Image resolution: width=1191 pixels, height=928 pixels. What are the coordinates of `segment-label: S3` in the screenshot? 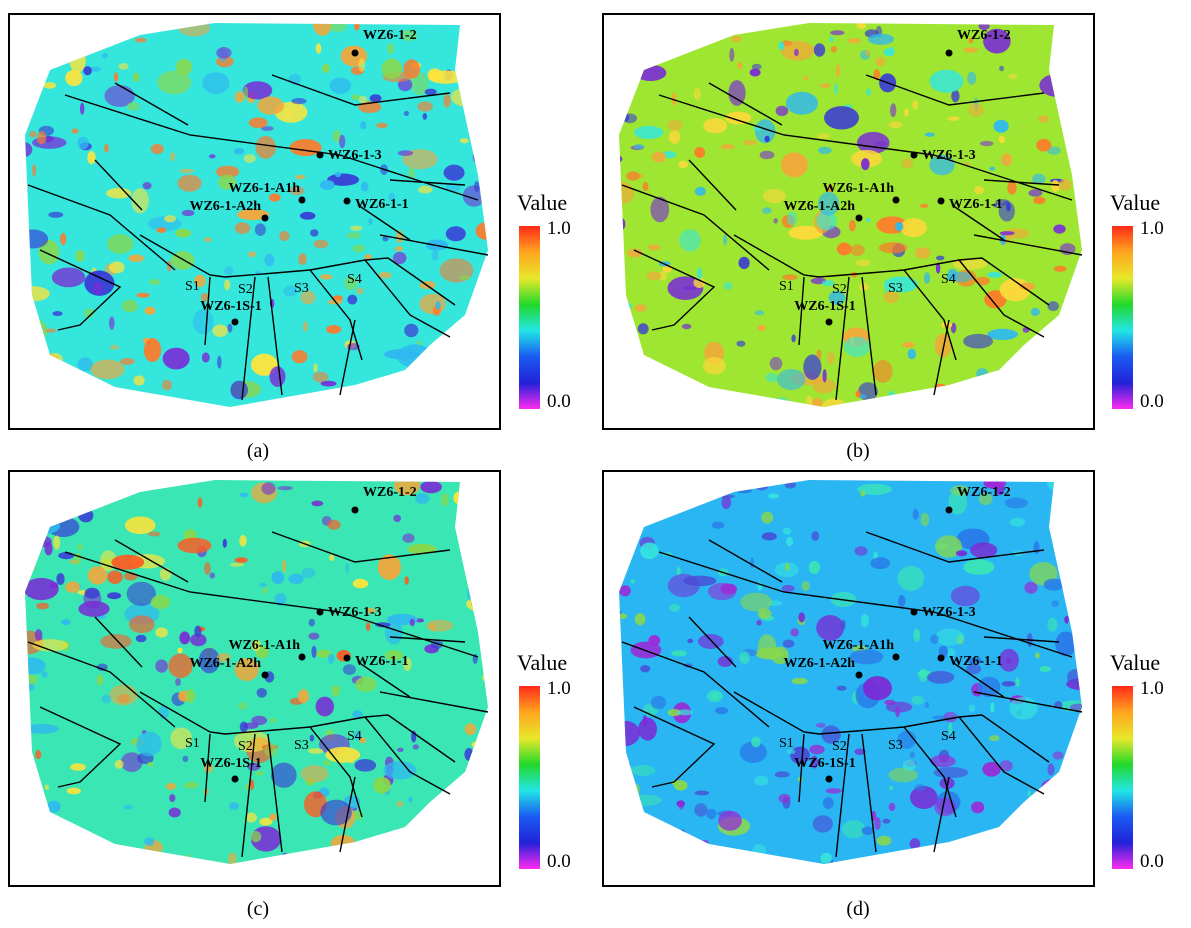 It's located at (301, 745).